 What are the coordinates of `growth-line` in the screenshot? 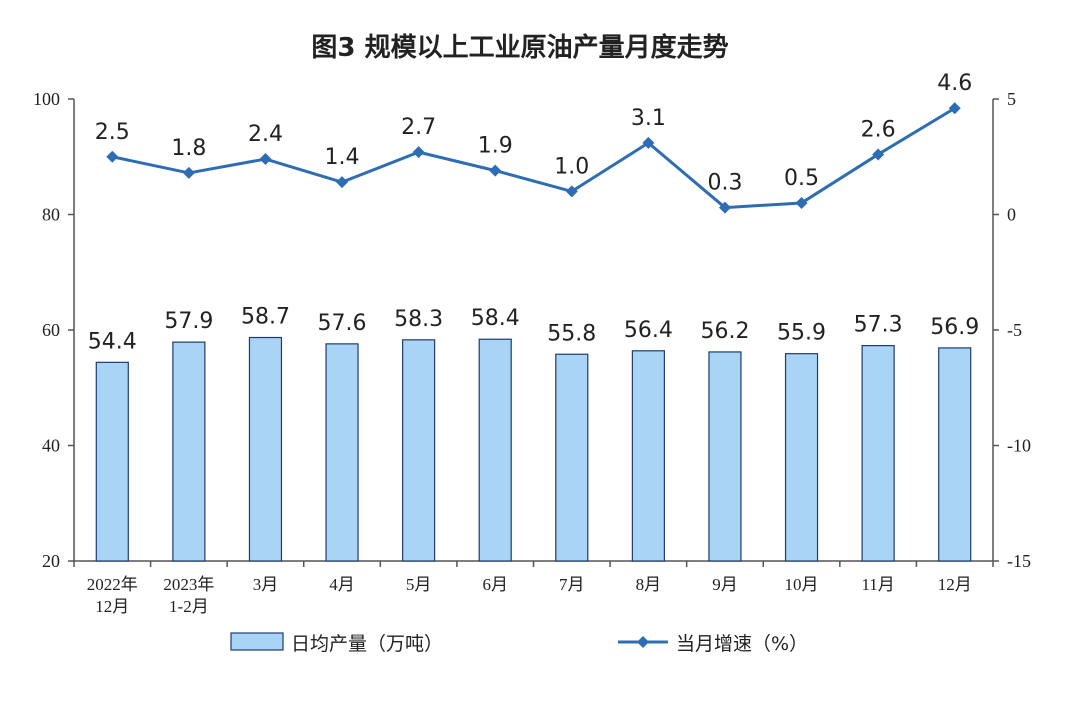 It's located at (533, 158).